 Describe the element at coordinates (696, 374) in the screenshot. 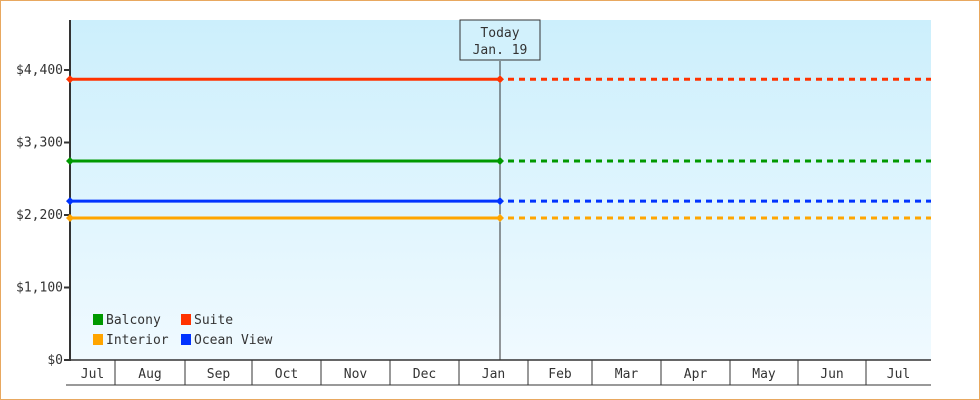

I see `x-tick-label: Apr` at that location.